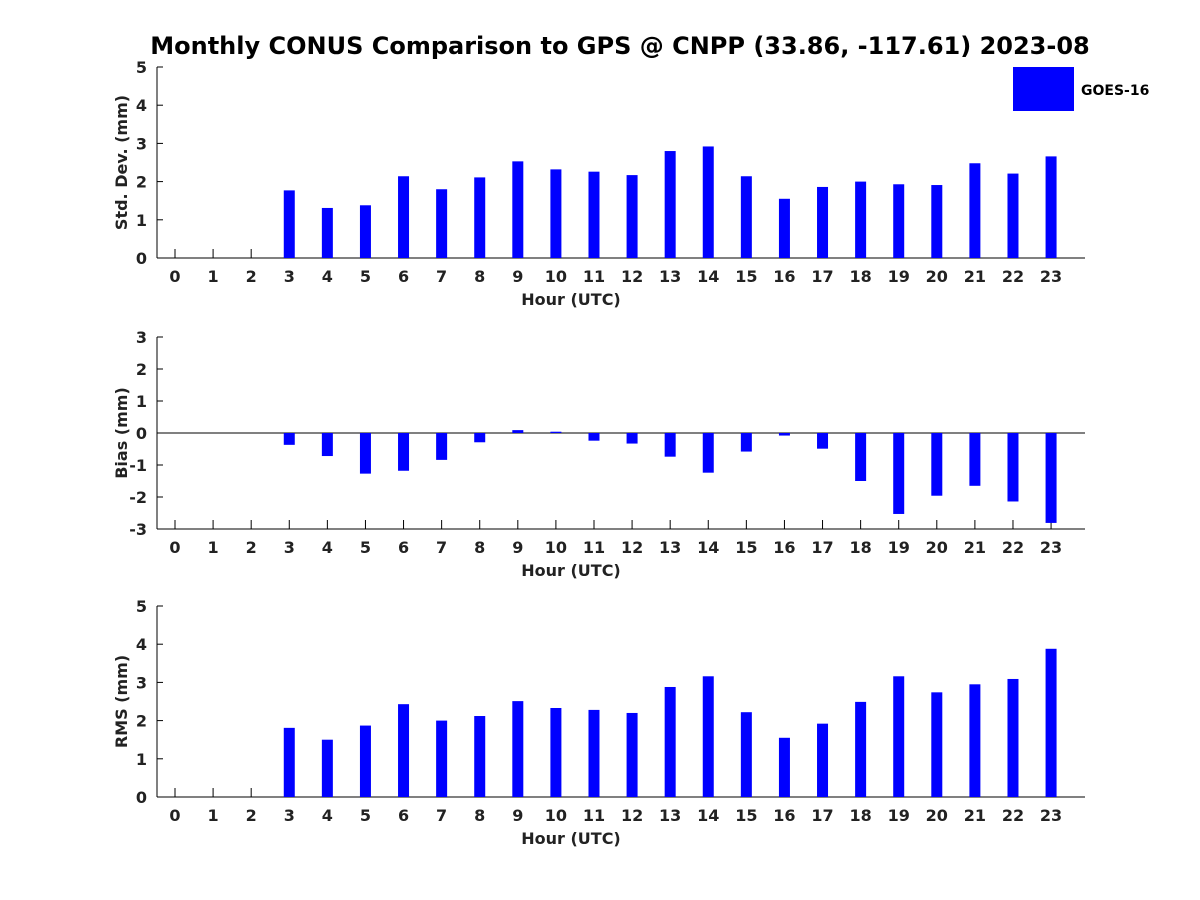  What do you see at coordinates (1013, 815) in the screenshot?
I see `x-tick-label: 22` at bounding box center [1013, 815].